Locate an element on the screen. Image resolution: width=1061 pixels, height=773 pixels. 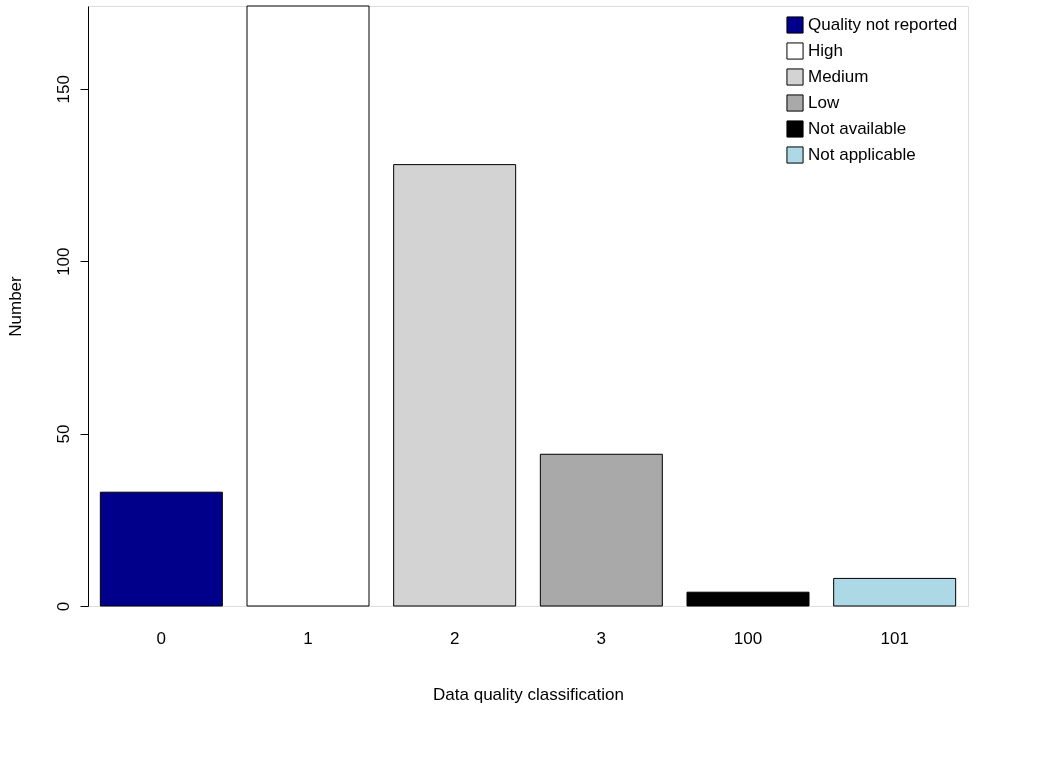
y-tick-label: 150 is located at coordinates (63, 89).